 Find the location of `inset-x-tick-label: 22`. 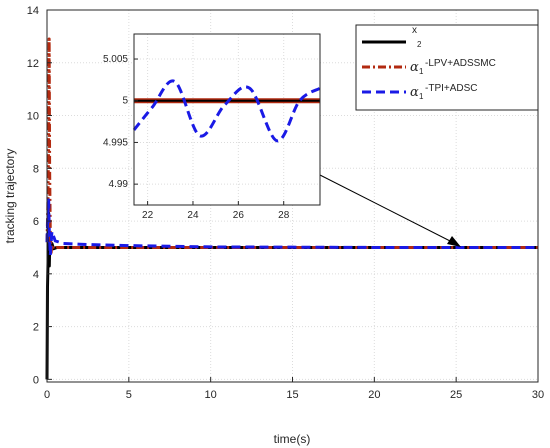

inset-x-tick-label: 22 is located at coordinates (148, 215).